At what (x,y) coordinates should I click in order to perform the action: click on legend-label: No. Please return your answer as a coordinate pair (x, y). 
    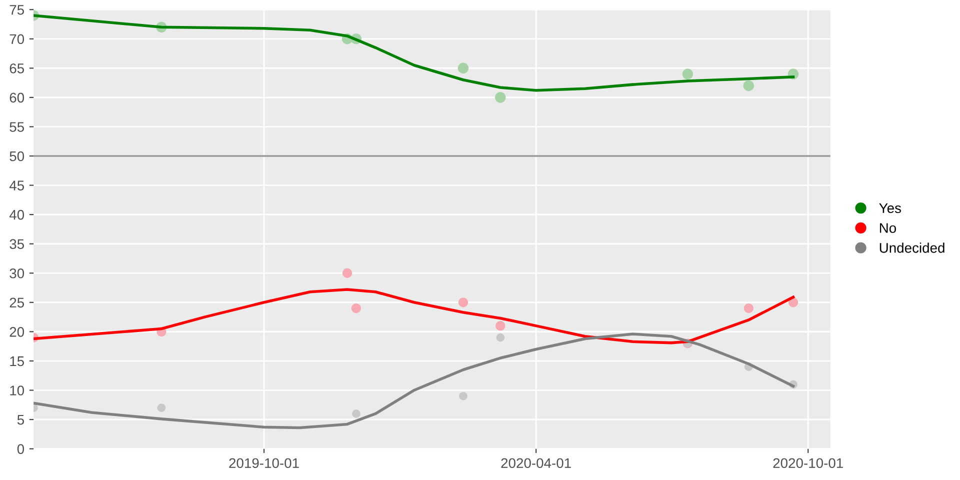
    Looking at the image, I should click on (888, 228).